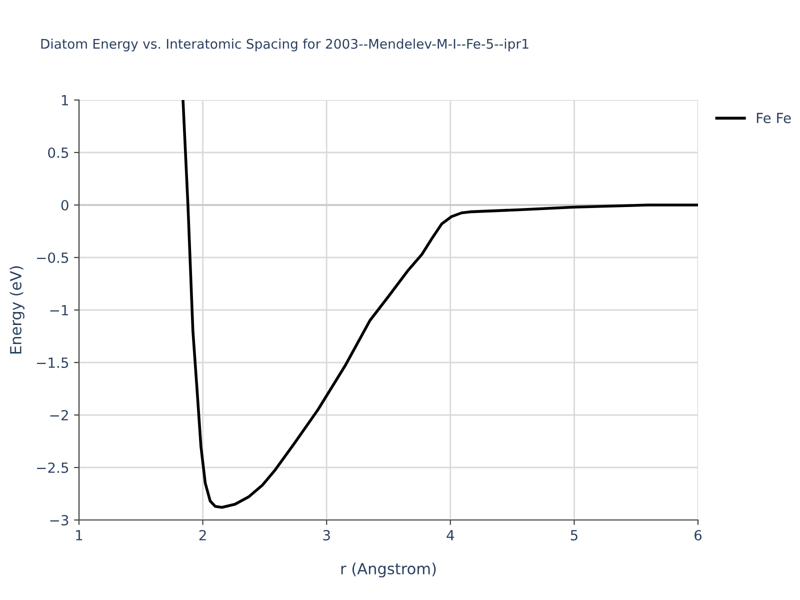 Image resolution: width=800 pixels, height=600 pixels. What do you see at coordinates (52, 467) in the screenshot?
I see `y-tick-label: −2.5` at bounding box center [52, 467].